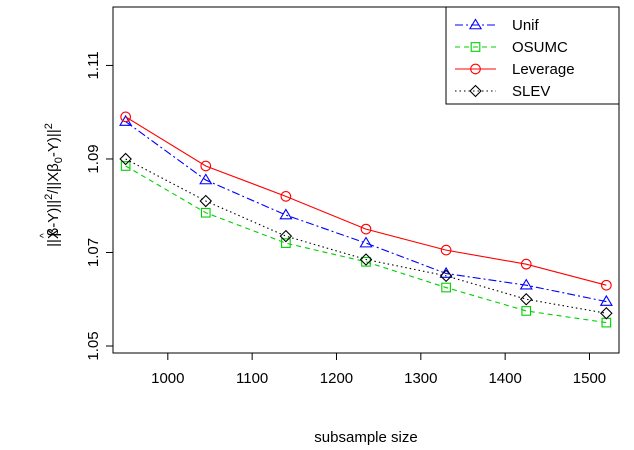 This screenshot has width=634, height=450. What do you see at coordinates (167, 378) in the screenshot?
I see `x-tick-label: 1000` at bounding box center [167, 378].